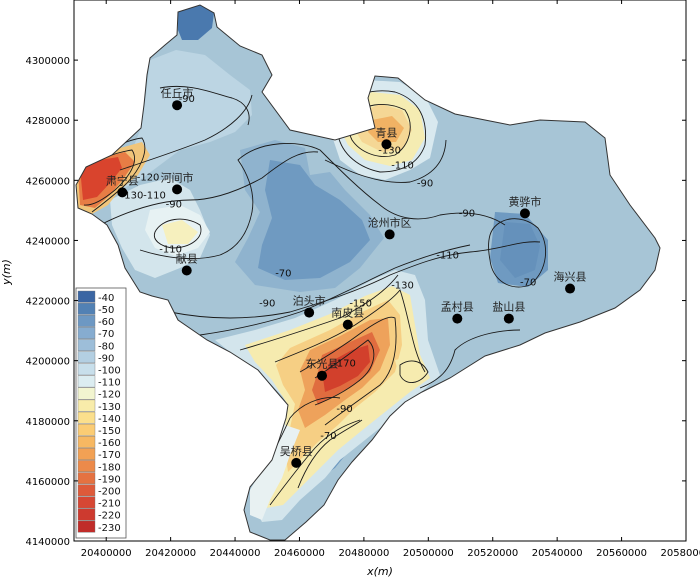  I want to click on place-marker: 盐山县, so click(508, 312).